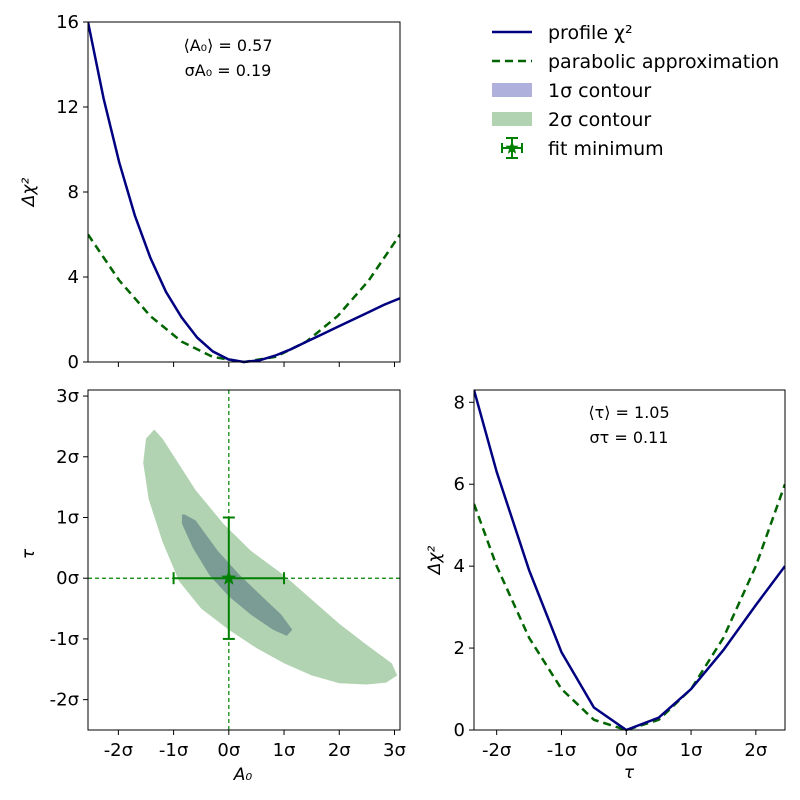  What do you see at coordinates (228, 70) in the screenshot?
I see `a0-sigma-annotation: σA₀ = 0.19` at bounding box center [228, 70].